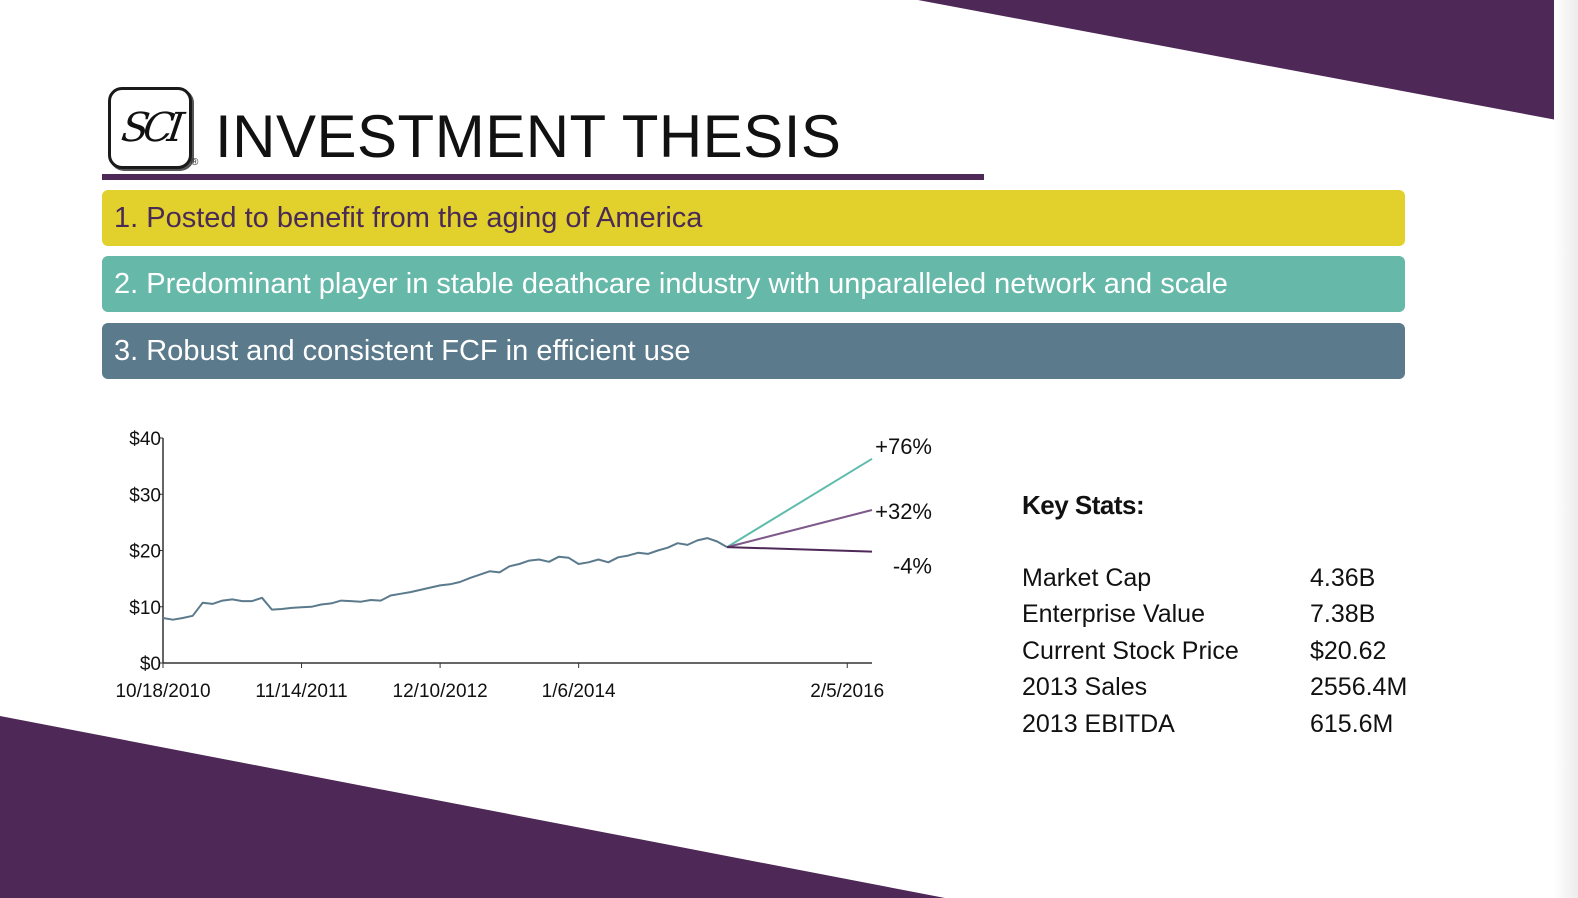  What do you see at coordinates (195, 162) in the screenshot?
I see `registered-mark: ®` at bounding box center [195, 162].